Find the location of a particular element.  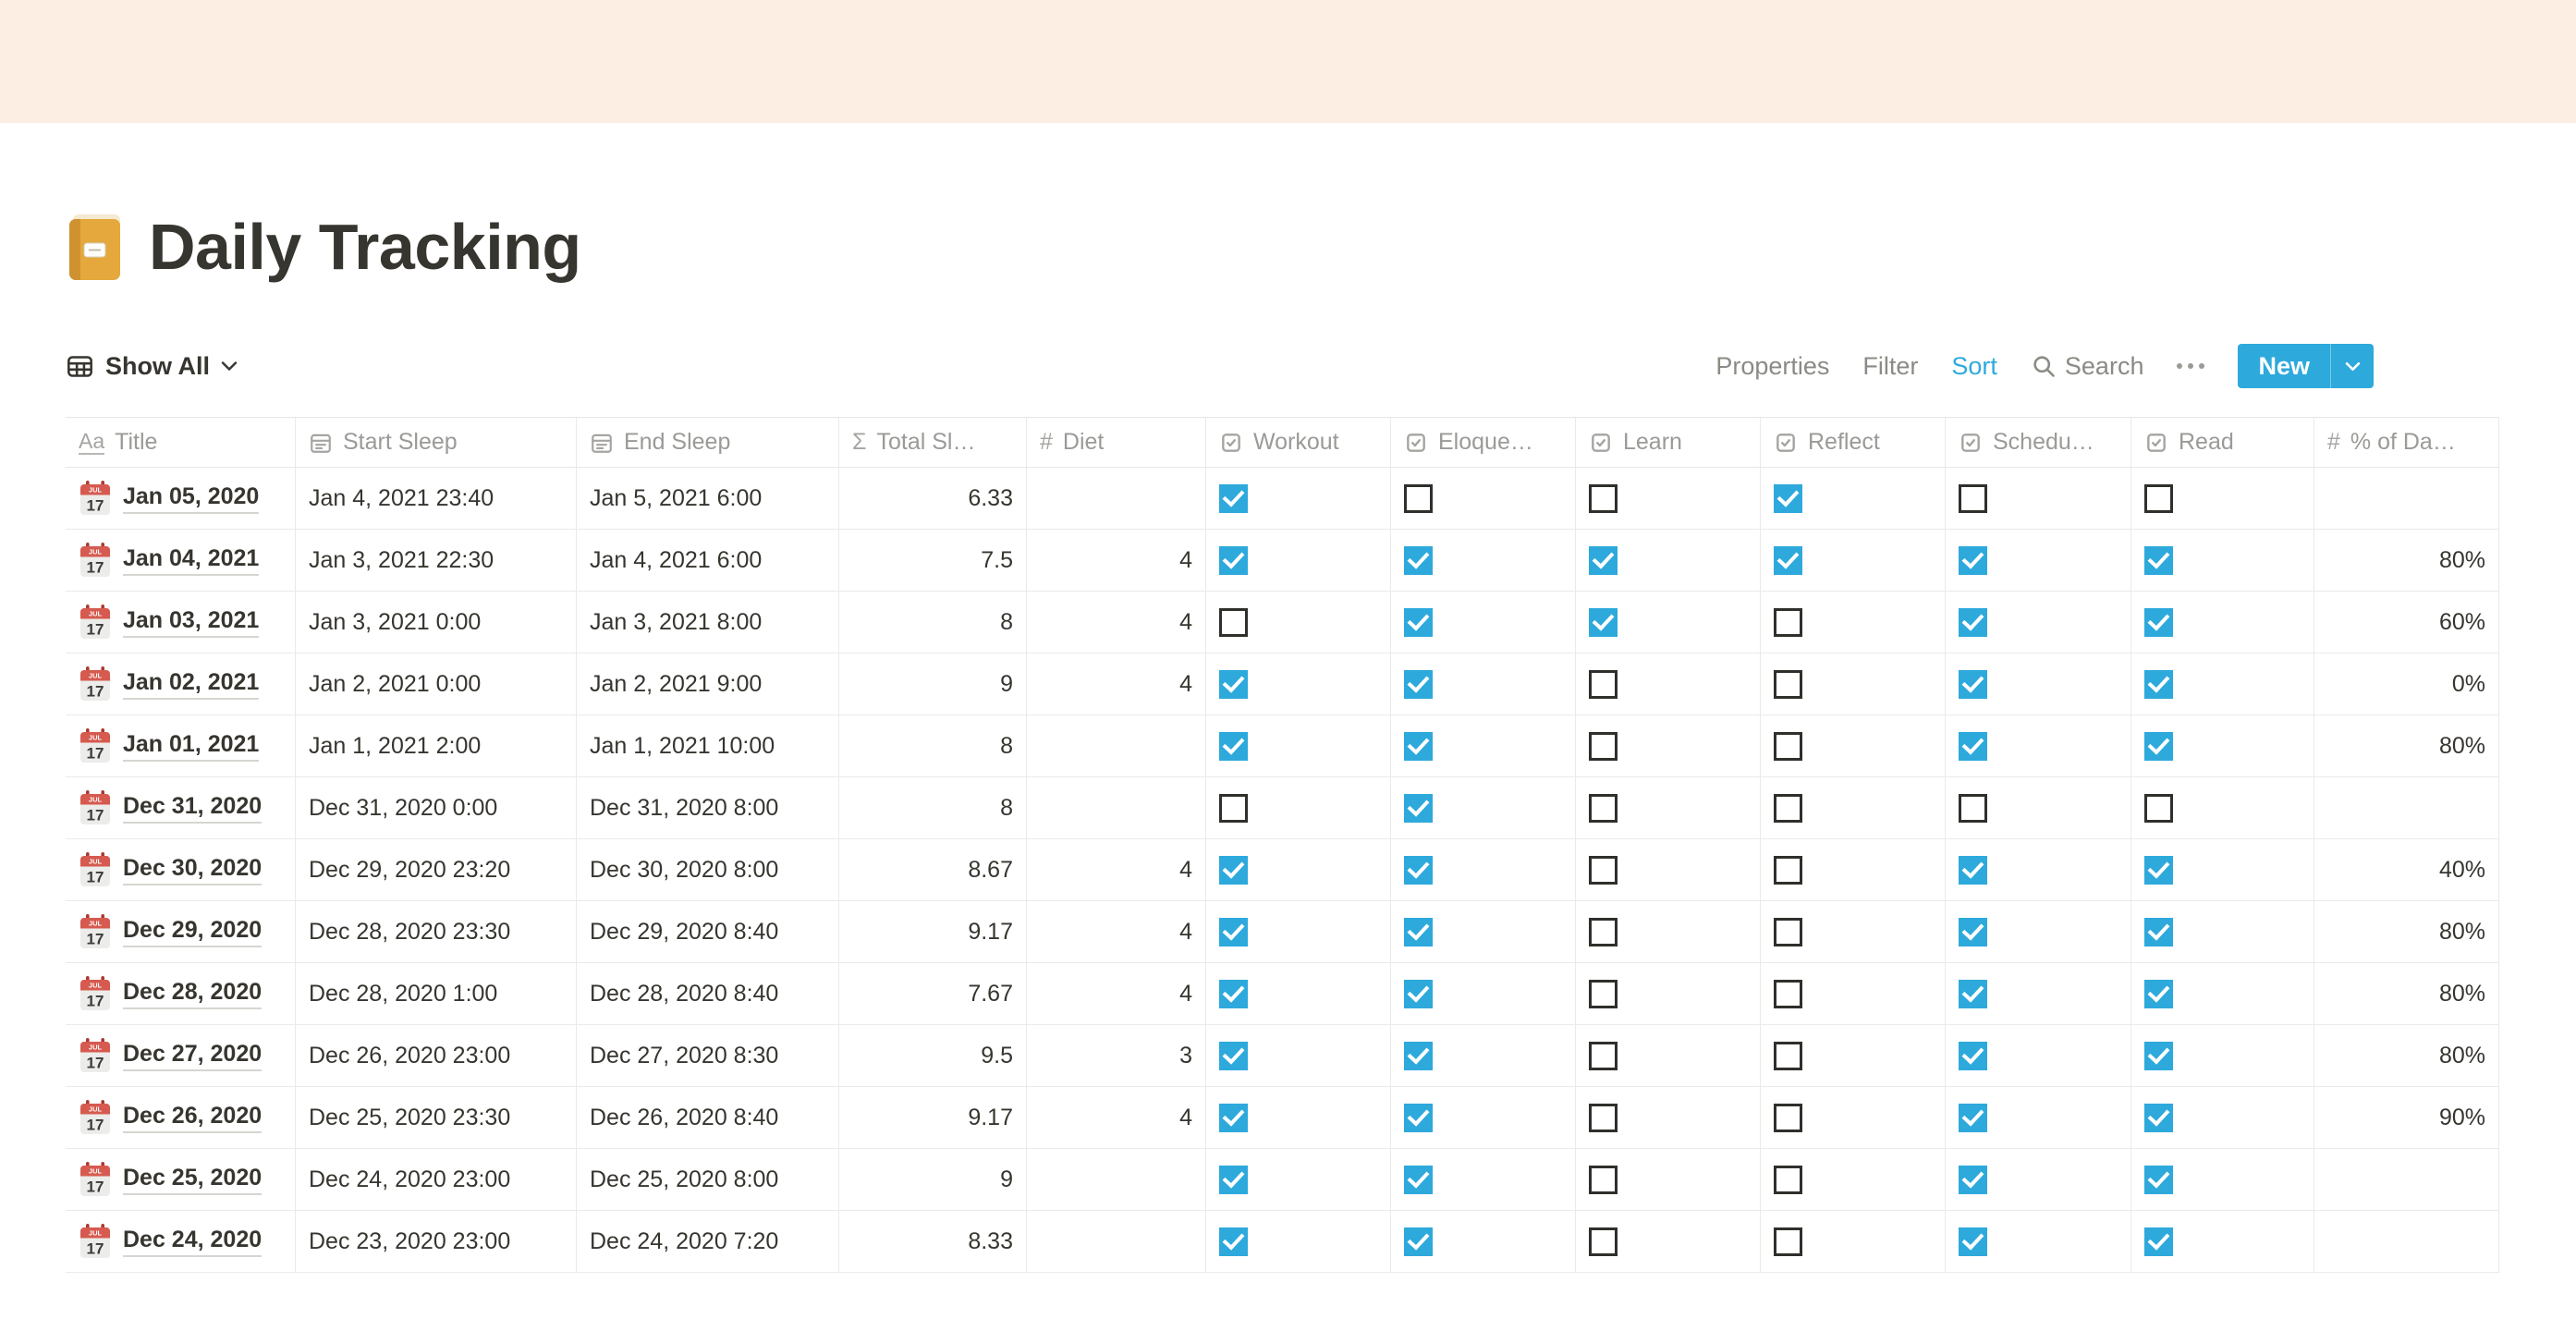

cell-title: JUL 17 Dec 28, 2020 is located at coordinates (181, 994).